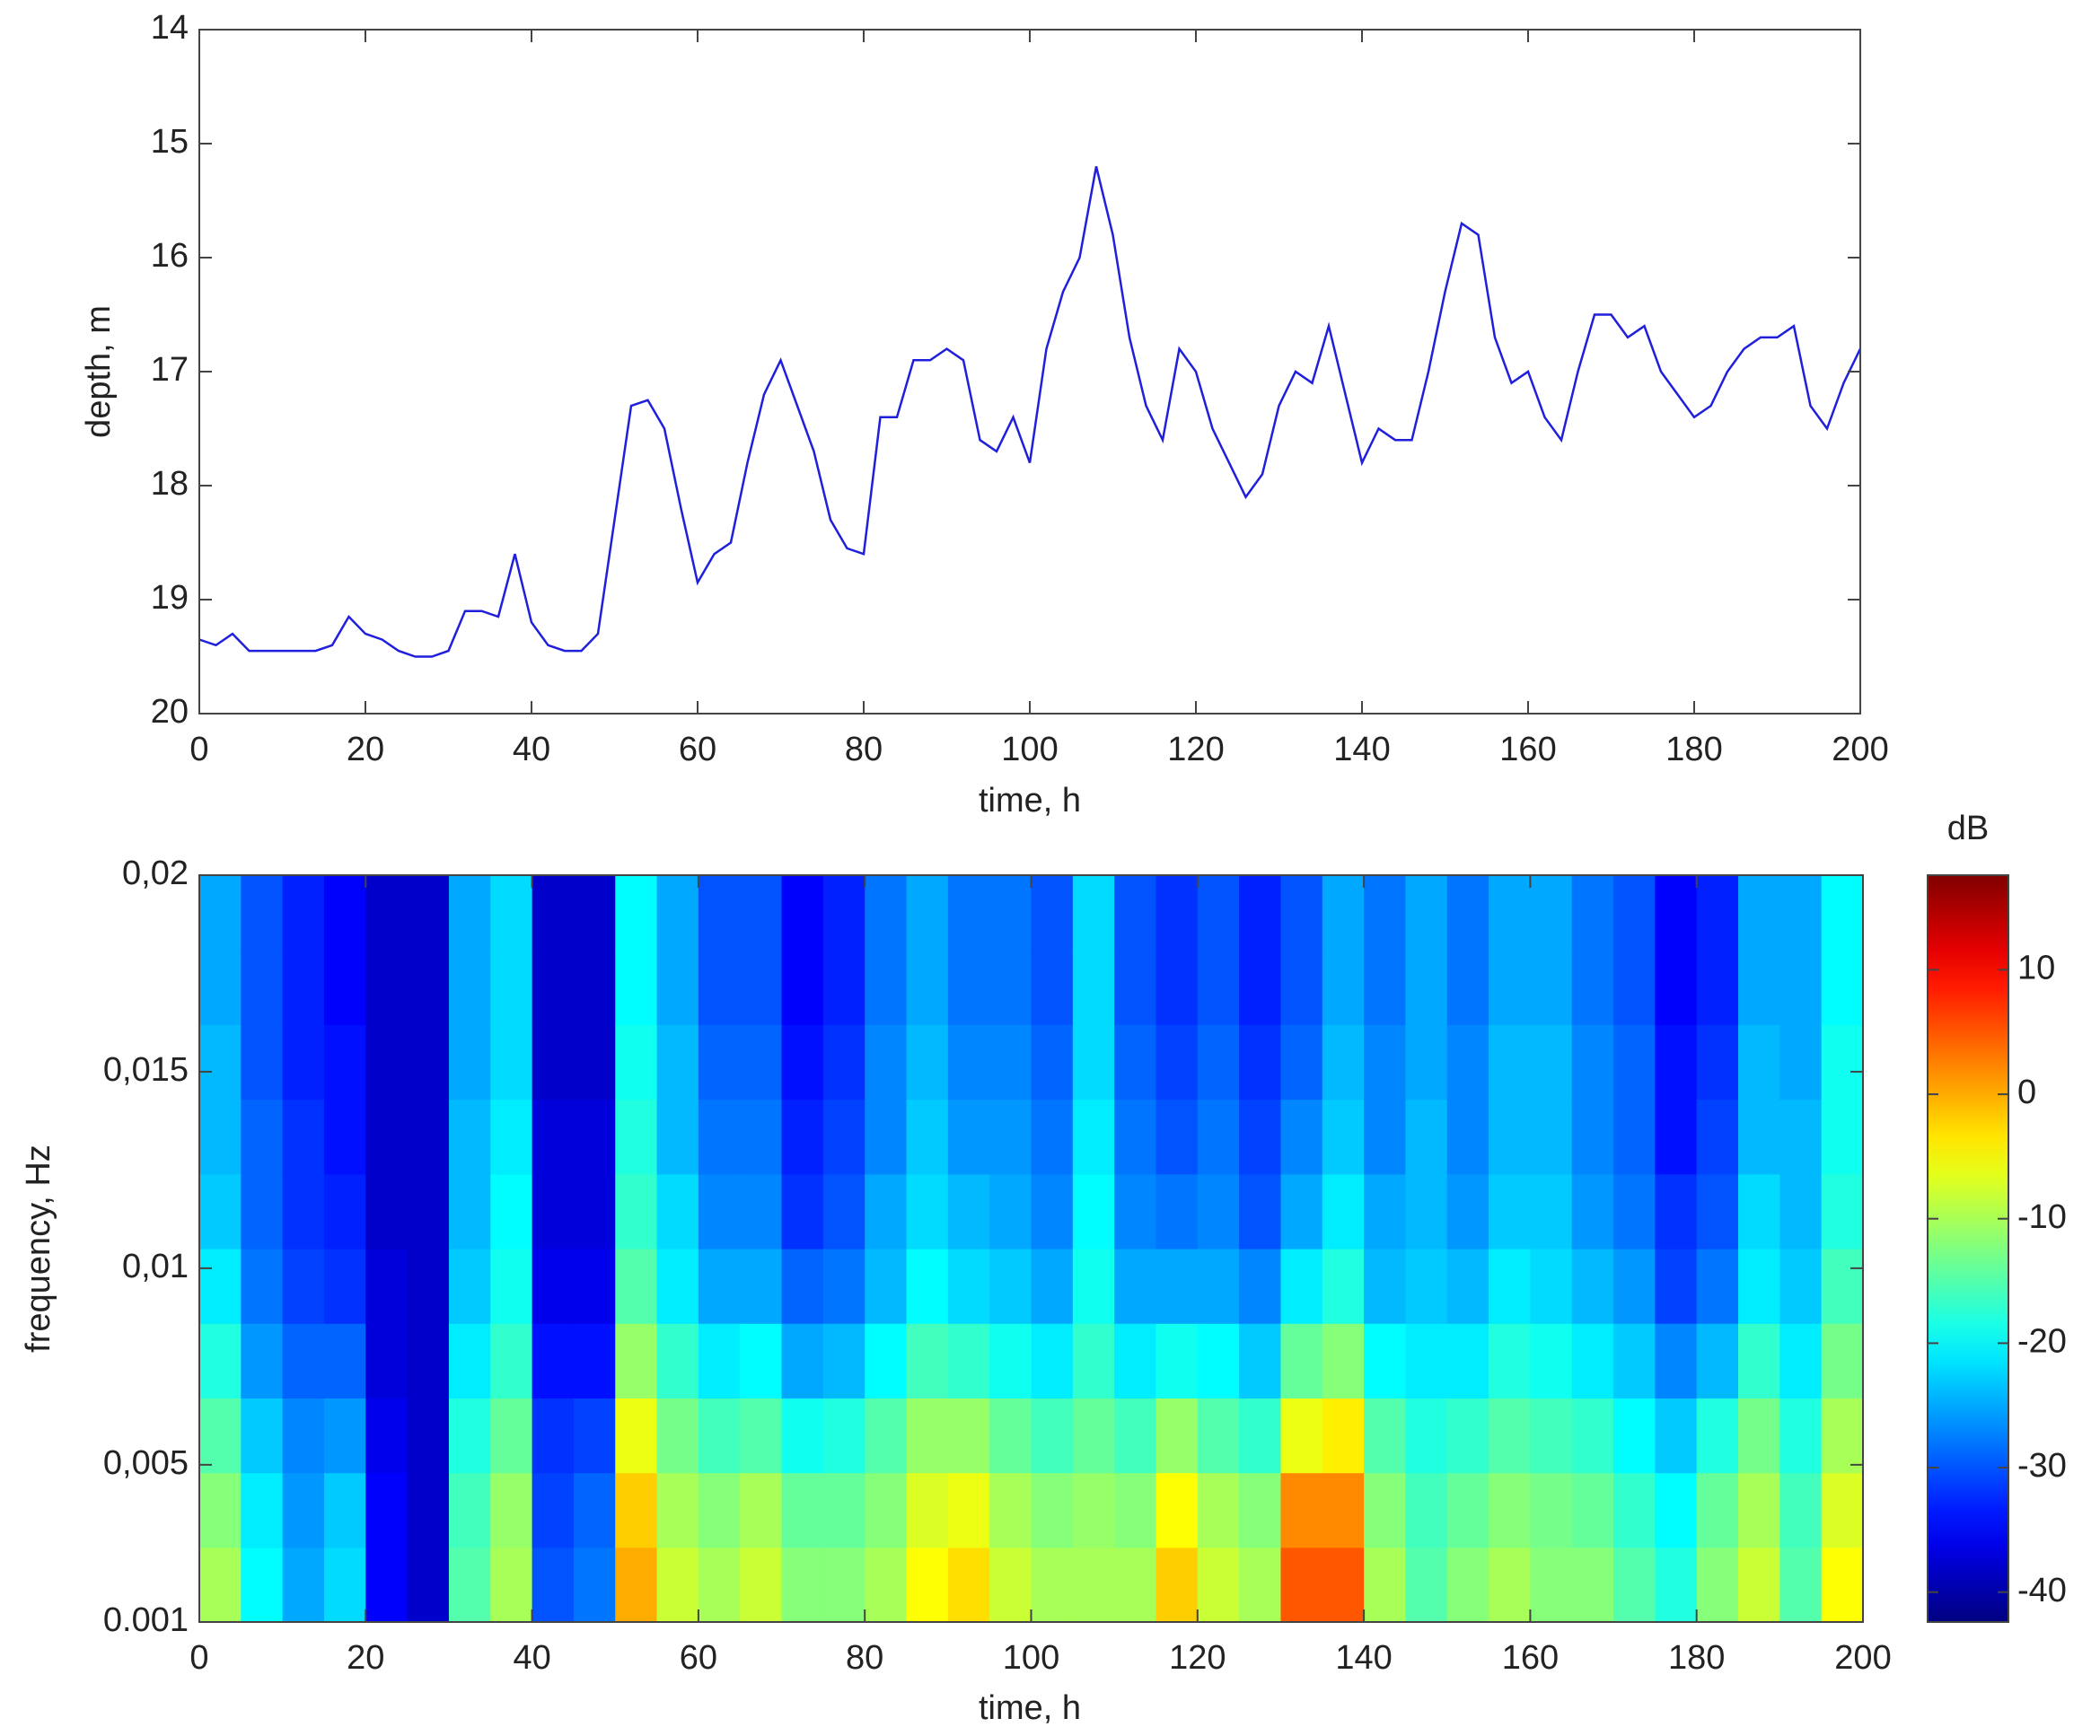 This screenshot has width=2100, height=1736. Describe the element at coordinates (1029, 749) in the screenshot. I see `x-tick-label: 100` at that location.